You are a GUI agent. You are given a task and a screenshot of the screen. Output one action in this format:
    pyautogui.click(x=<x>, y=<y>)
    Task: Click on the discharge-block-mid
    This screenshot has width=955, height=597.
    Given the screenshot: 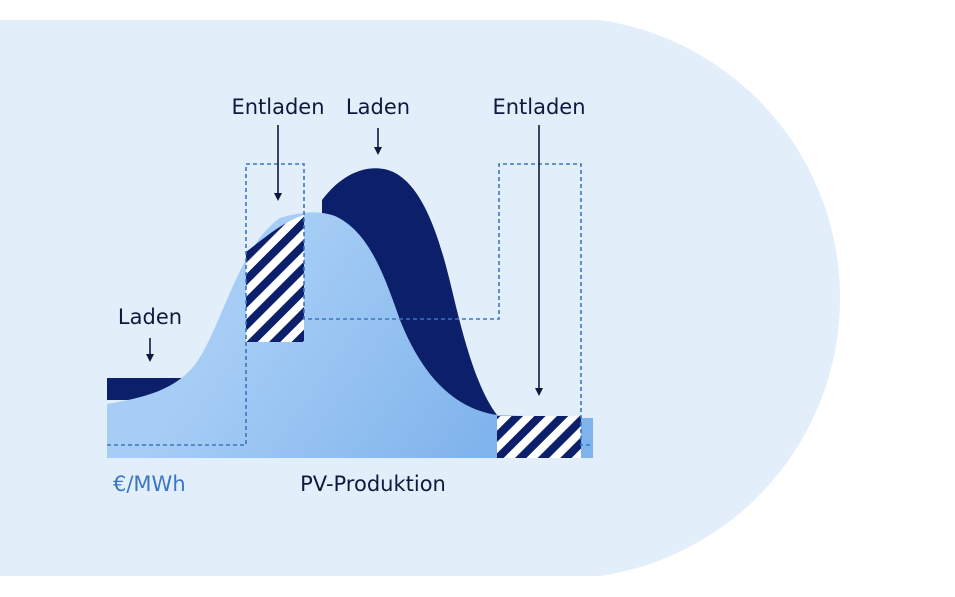 What is the action you would take?
    pyautogui.click(x=275, y=278)
    